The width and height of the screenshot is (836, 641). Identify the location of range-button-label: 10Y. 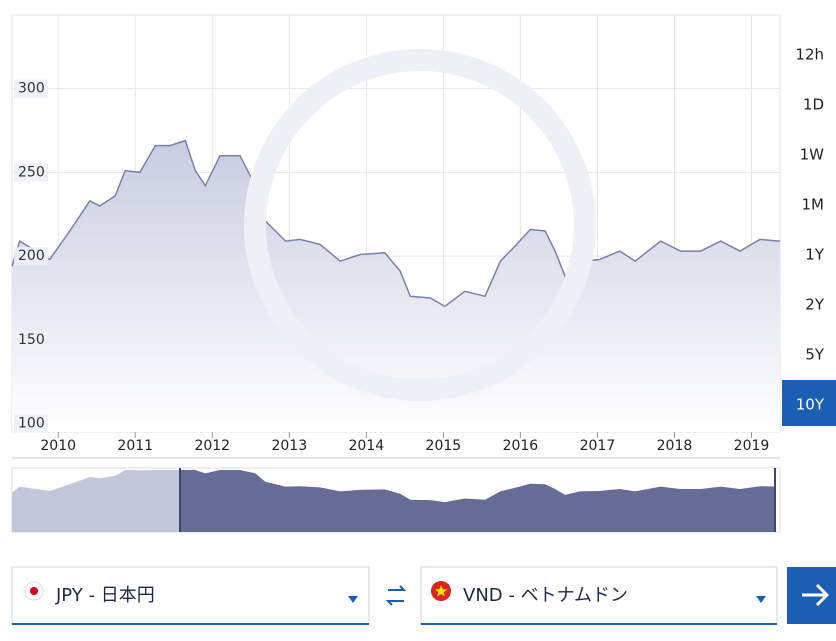
(810, 405).